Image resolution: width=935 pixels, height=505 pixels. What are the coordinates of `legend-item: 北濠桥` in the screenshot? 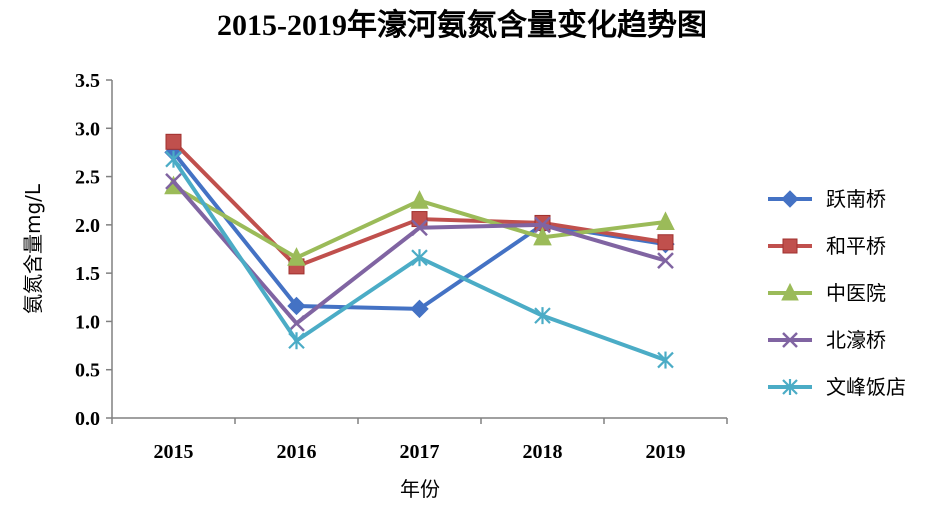 It's located at (827, 340).